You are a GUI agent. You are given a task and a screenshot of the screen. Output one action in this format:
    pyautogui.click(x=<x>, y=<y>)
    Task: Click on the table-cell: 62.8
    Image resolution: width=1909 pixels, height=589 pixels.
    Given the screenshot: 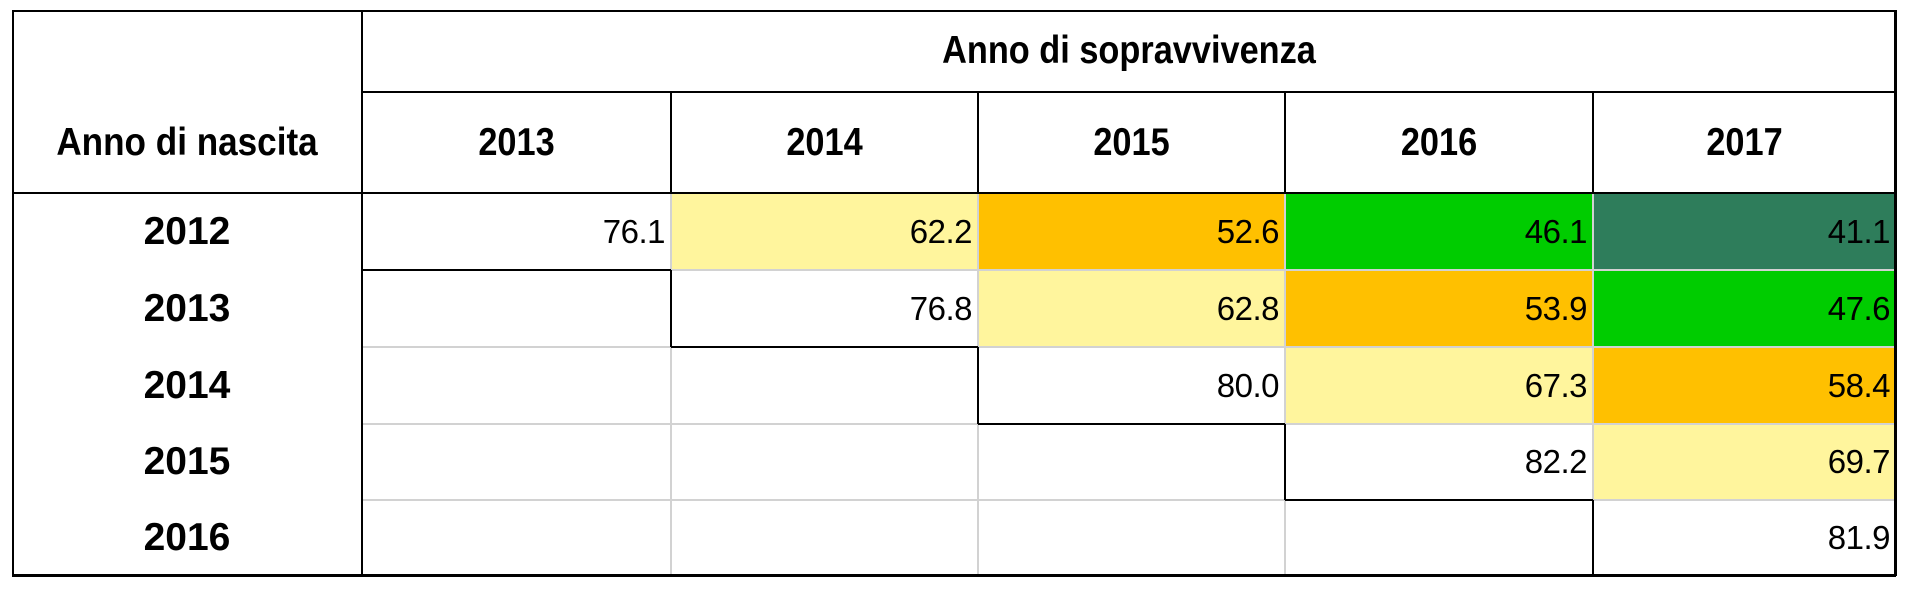 What is the action you would take?
    pyautogui.click(x=1131, y=308)
    